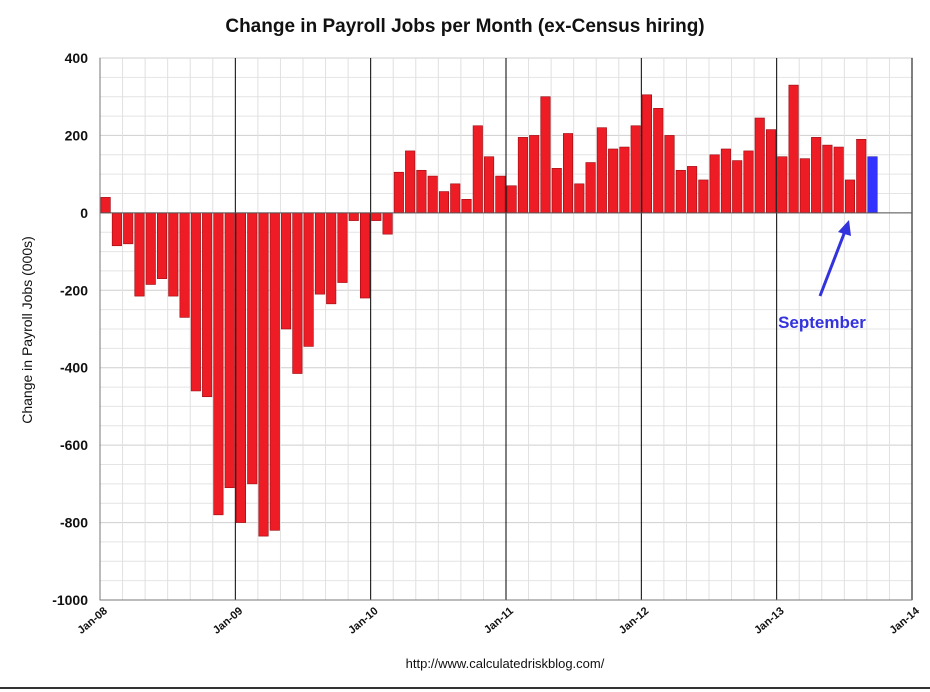 This screenshot has height=692, width=930. What do you see at coordinates (363, 621) in the screenshot?
I see `x-tick-label: Jan-10` at bounding box center [363, 621].